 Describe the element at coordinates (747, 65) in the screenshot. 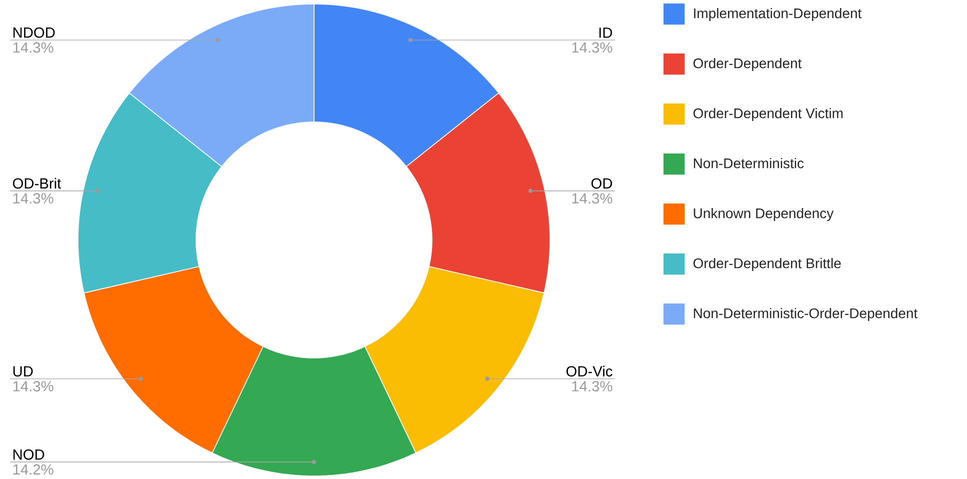

I see `legend-label: Order-Dependent` at that location.